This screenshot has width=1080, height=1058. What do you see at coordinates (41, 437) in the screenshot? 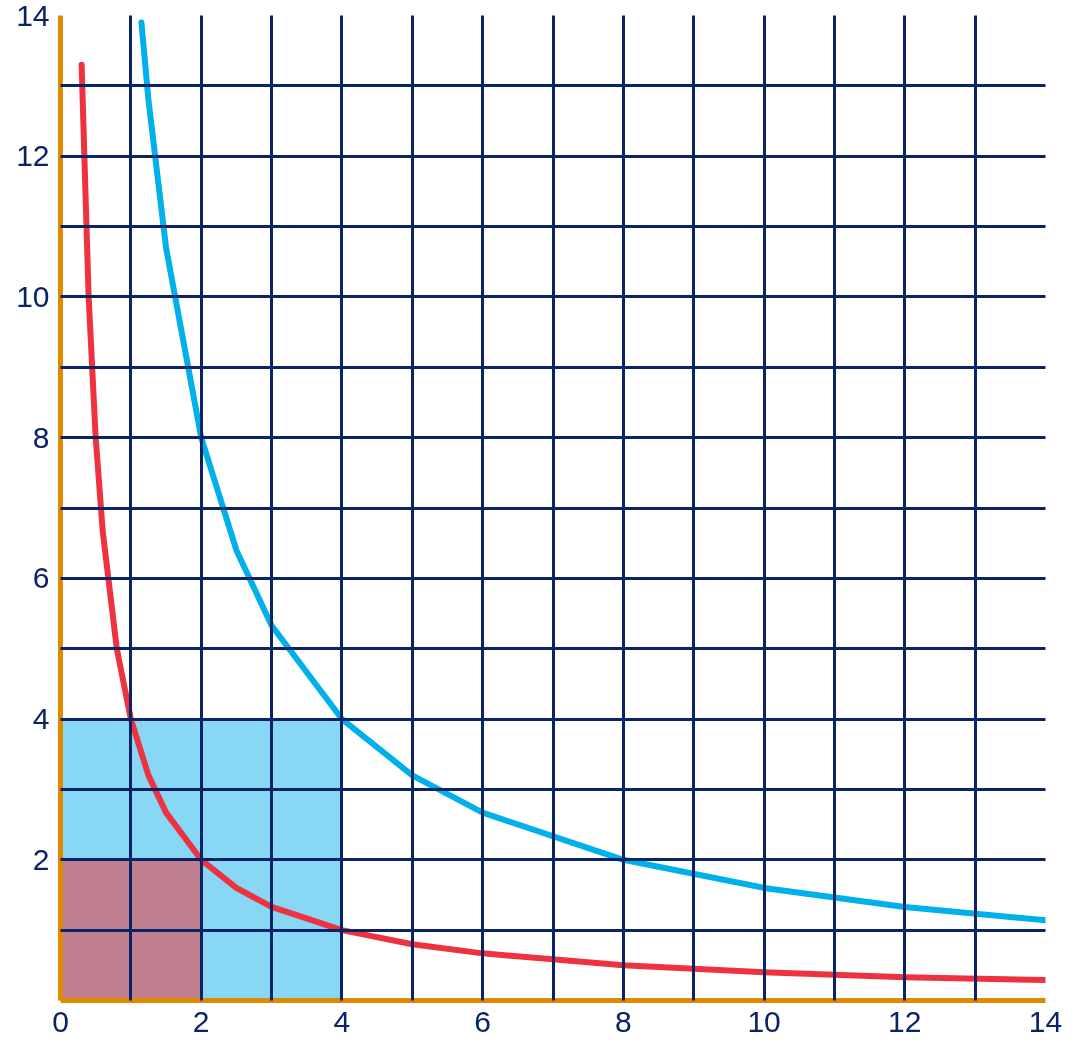
I see `y-tick-label: 8` at bounding box center [41, 437].